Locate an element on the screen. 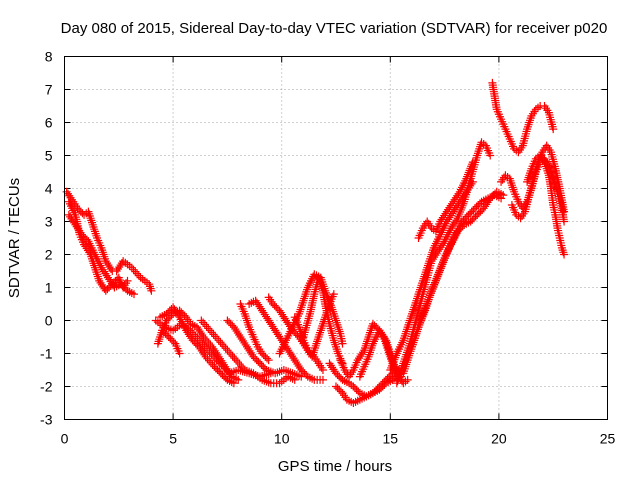 This screenshot has height=485, width=640. x-tick-label: 15 is located at coordinates (391, 439).